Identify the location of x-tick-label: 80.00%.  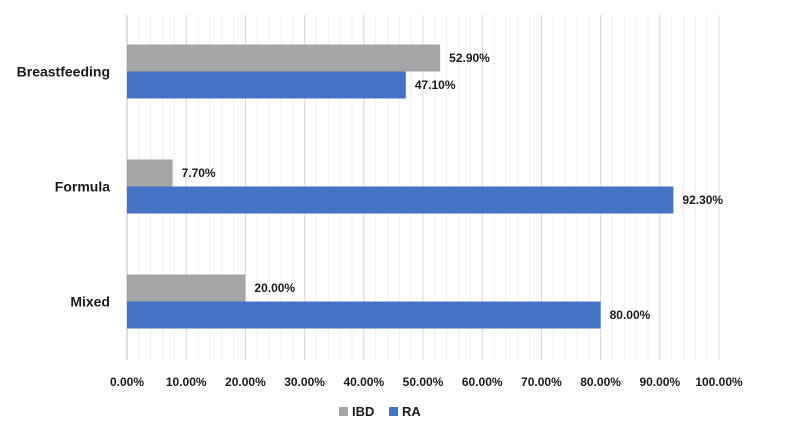
(600, 382).